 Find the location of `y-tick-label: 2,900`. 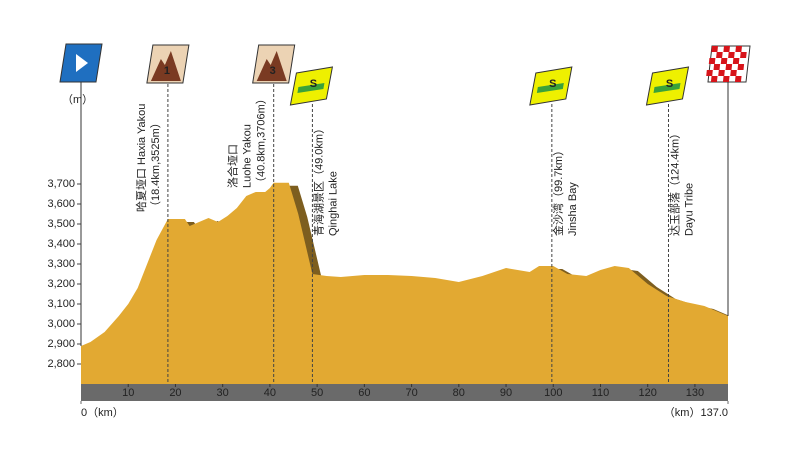

y-tick-label: 2,900 is located at coordinates (61, 344).